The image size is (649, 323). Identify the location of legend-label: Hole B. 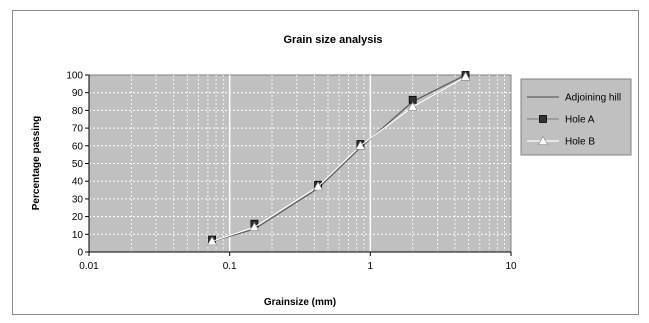
(580, 142).